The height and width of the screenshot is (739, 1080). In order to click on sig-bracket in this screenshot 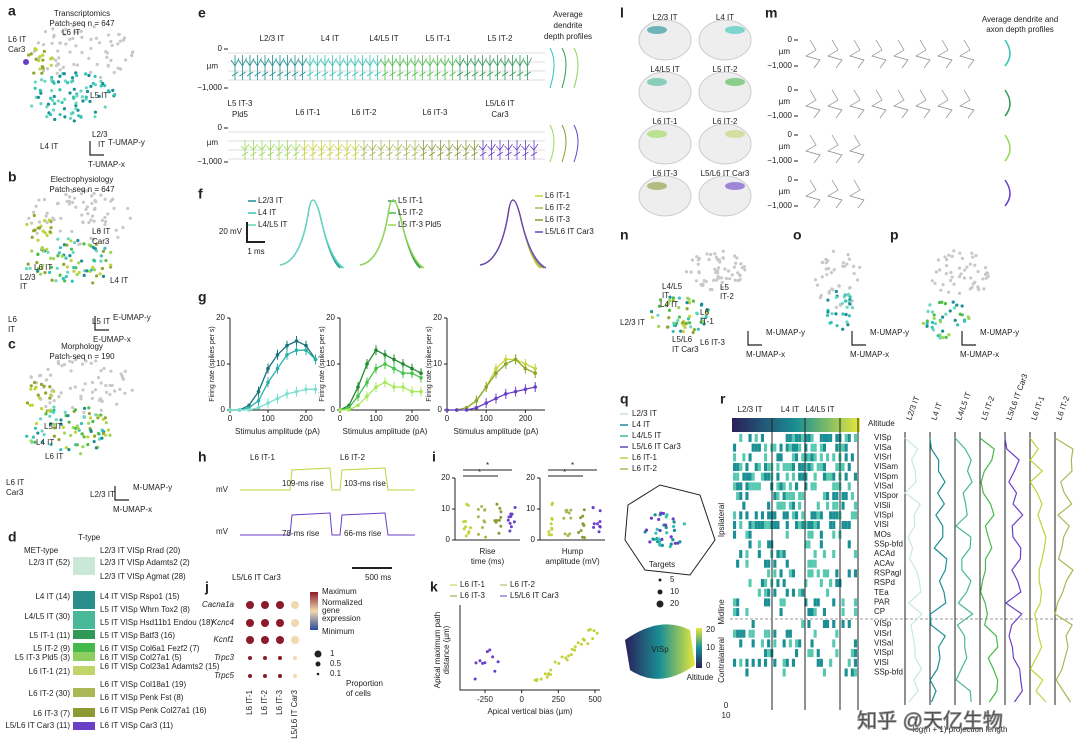, I will do `click(487, 473)`.